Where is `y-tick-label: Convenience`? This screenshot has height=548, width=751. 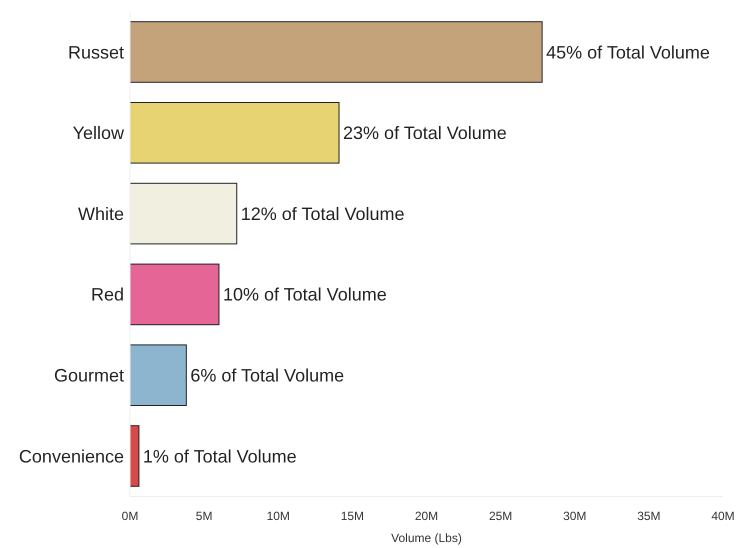
y-tick-label: Convenience is located at coordinates (71, 456).